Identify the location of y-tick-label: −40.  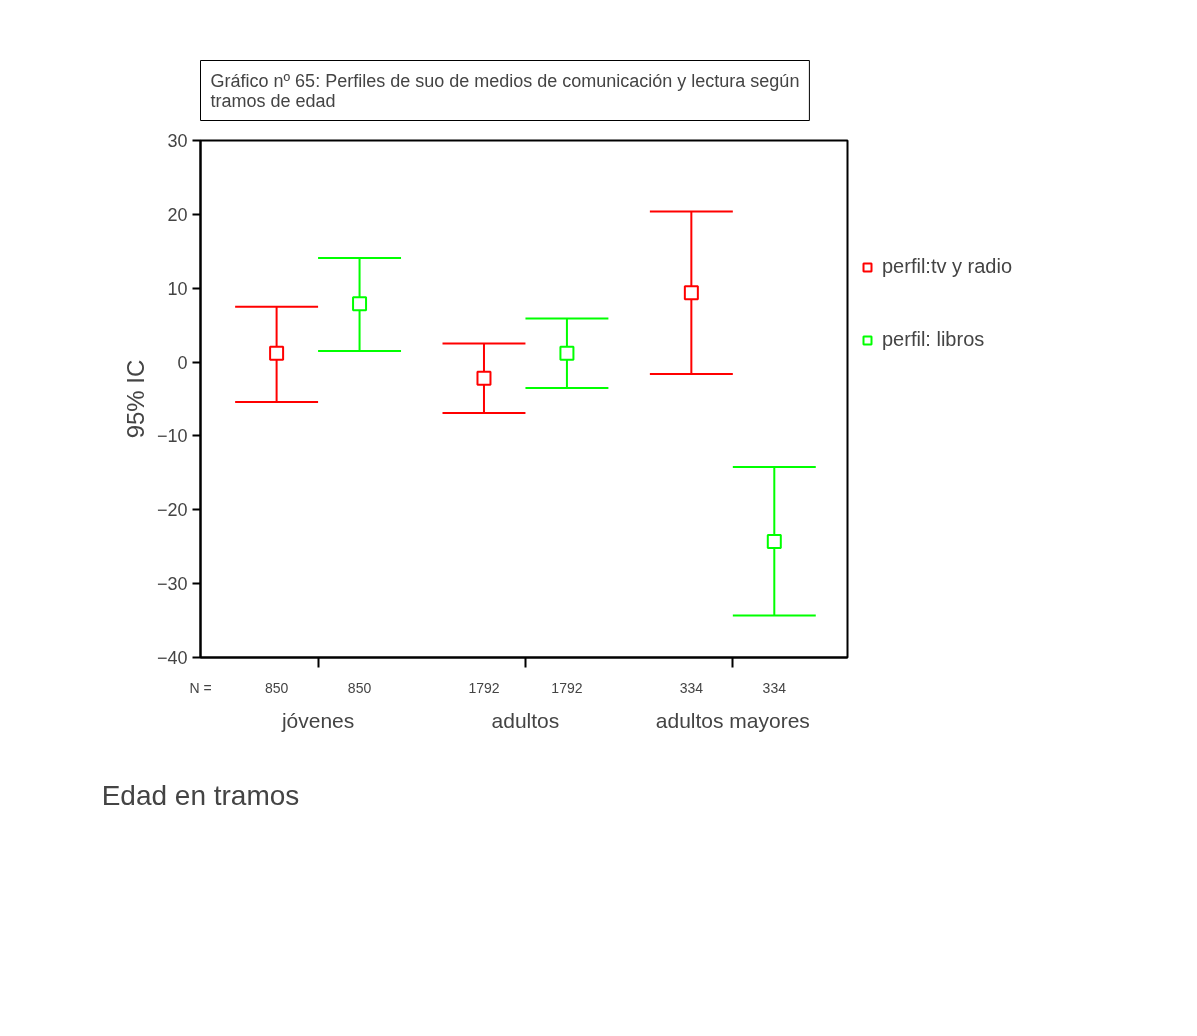
(172, 658).